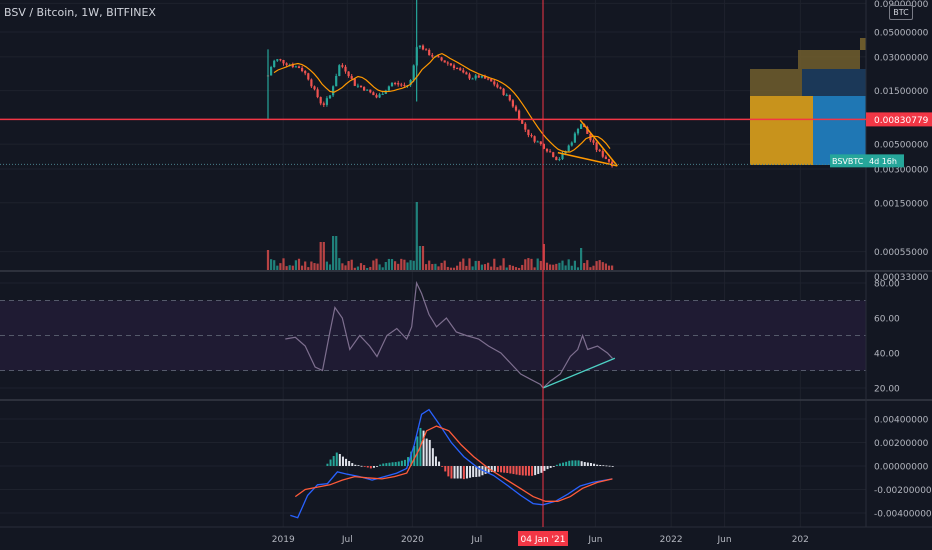 The width and height of the screenshot is (932, 550). I want to click on position-tool, so click(808, 101).